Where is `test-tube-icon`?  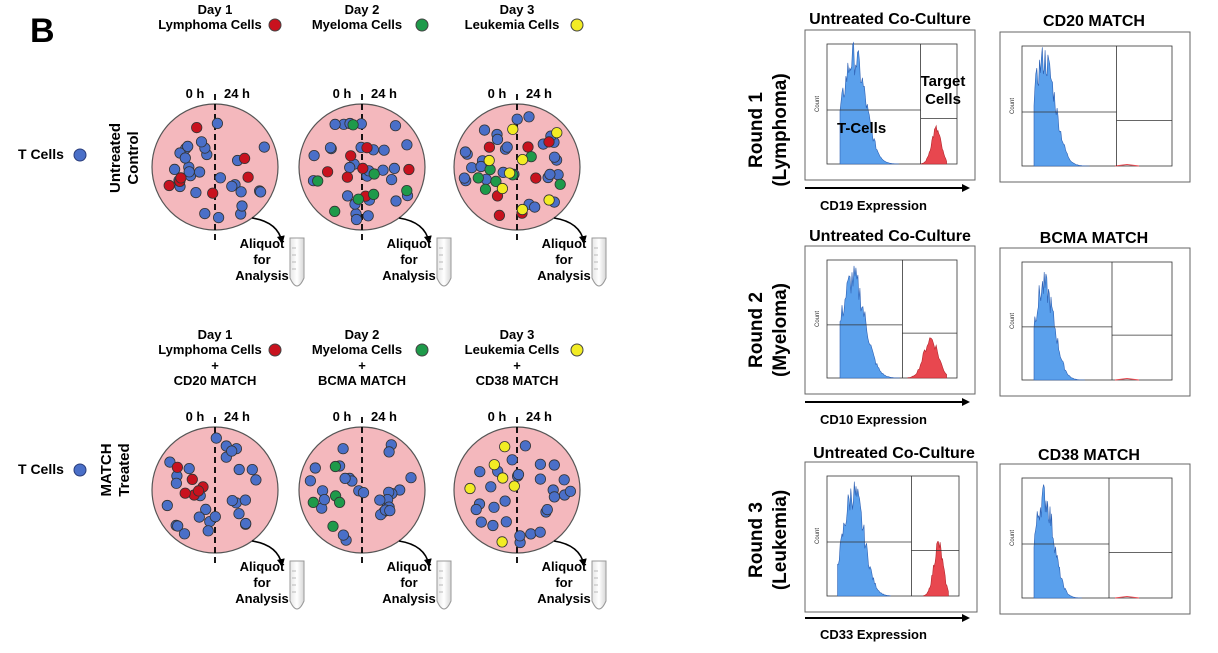 test-tube-icon is located at coordinates (599, 262).